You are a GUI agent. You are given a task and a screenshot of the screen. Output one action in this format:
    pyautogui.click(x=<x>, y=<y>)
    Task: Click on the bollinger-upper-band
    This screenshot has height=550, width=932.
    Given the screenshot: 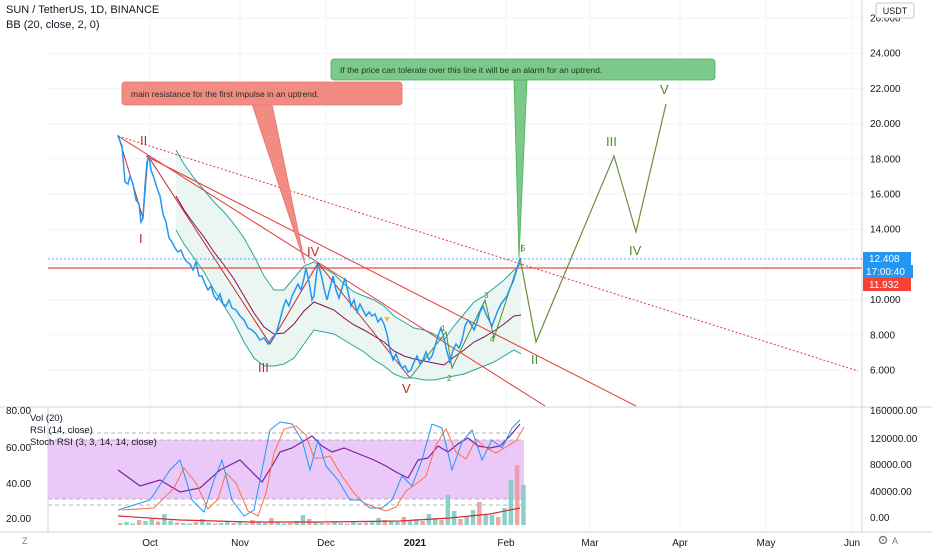 What is the action you would take?
    pyautogui.click(x=348, y=245)
    